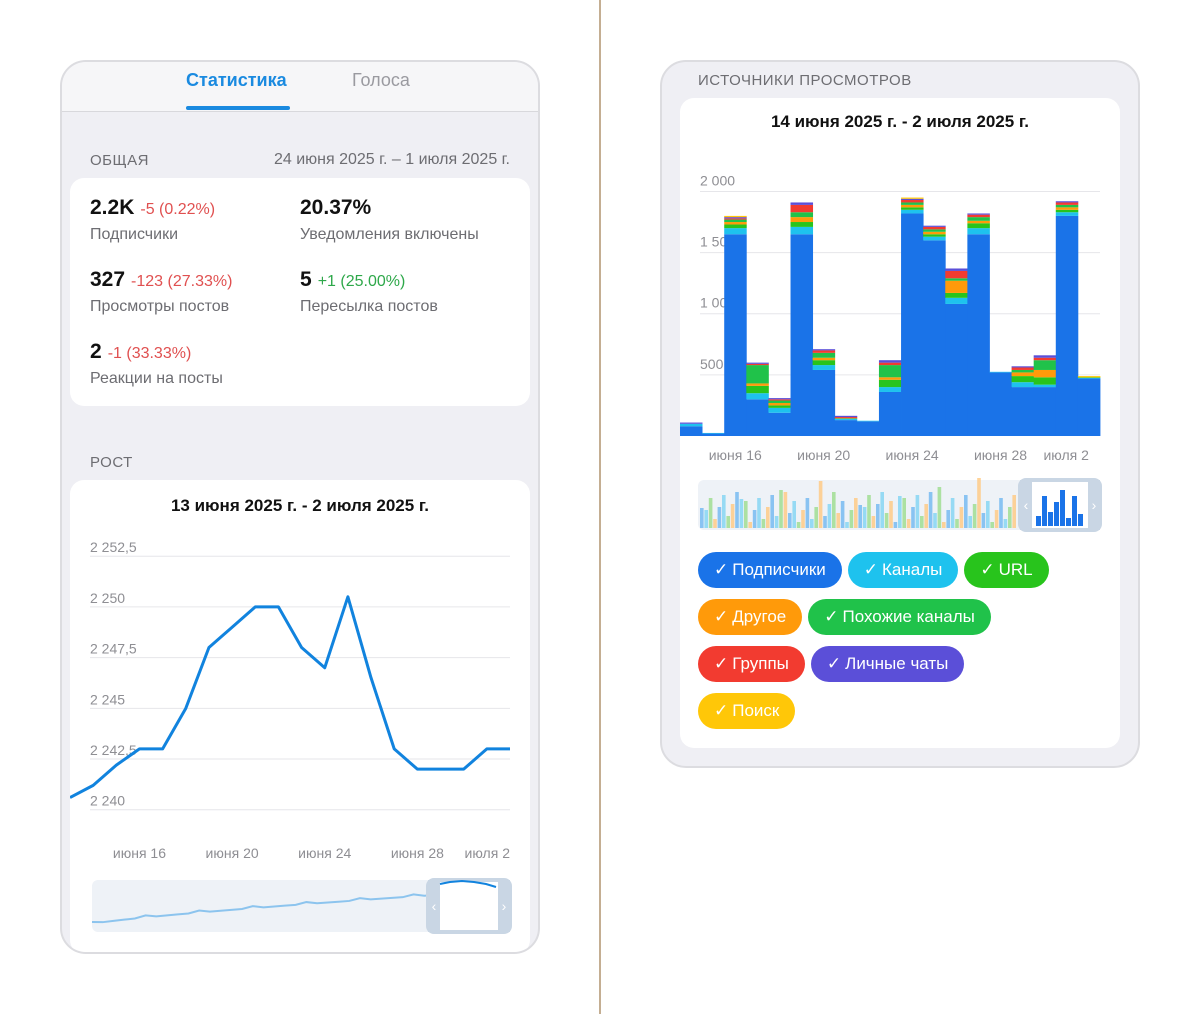 This screenshot has width=1200, height=1014. I want to click on sources-x-tick: июня 24, so click(912, 455).